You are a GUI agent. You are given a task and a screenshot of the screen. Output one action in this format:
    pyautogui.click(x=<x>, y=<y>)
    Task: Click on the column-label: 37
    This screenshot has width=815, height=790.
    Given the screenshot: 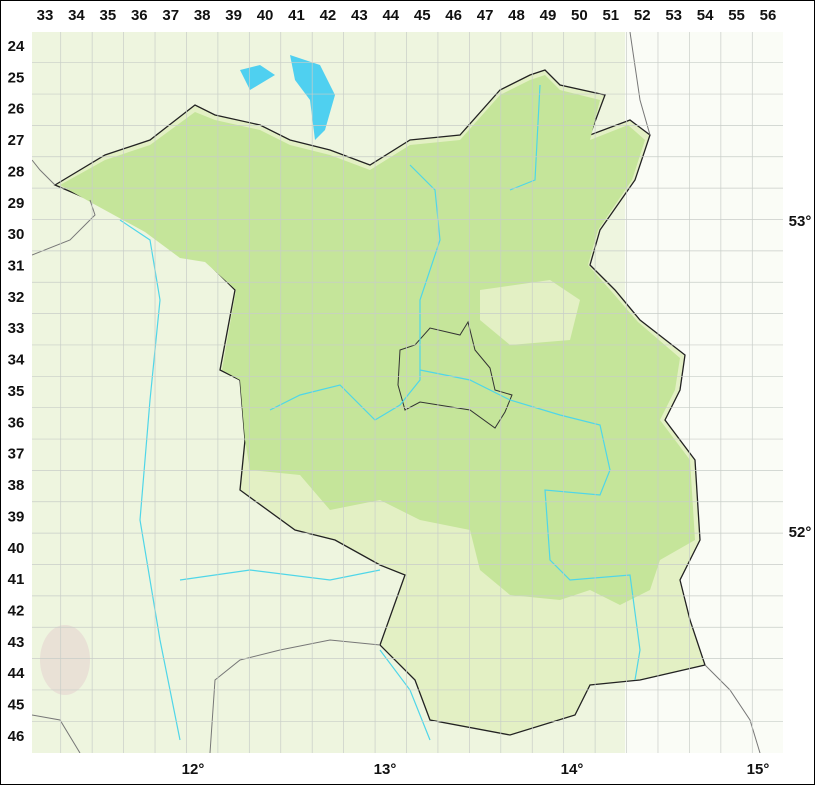 What is the action you would take?
    pyautogui.click(x=170, y=15)
    